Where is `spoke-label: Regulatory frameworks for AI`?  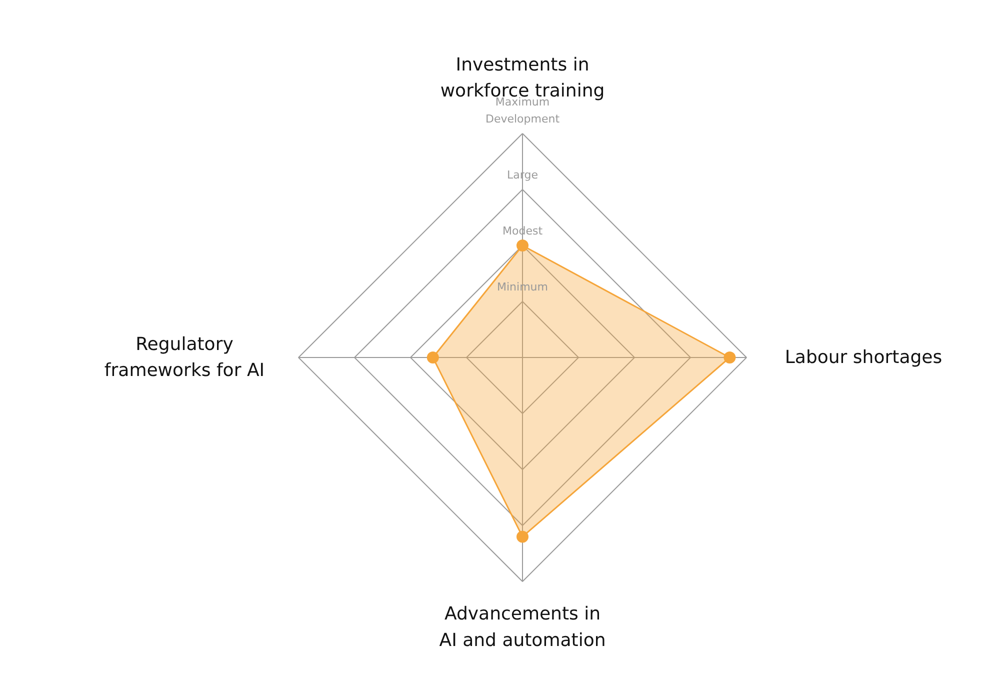 spoke-label: Regulatory frameworks for AI is located at coordinates (184, 358).